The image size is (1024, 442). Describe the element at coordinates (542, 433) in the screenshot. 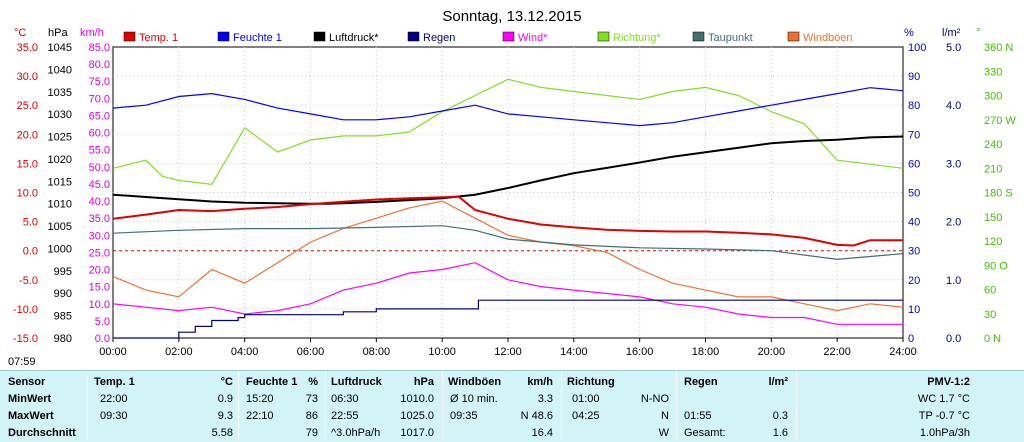

I see `gust-value: 16.4` at that location.